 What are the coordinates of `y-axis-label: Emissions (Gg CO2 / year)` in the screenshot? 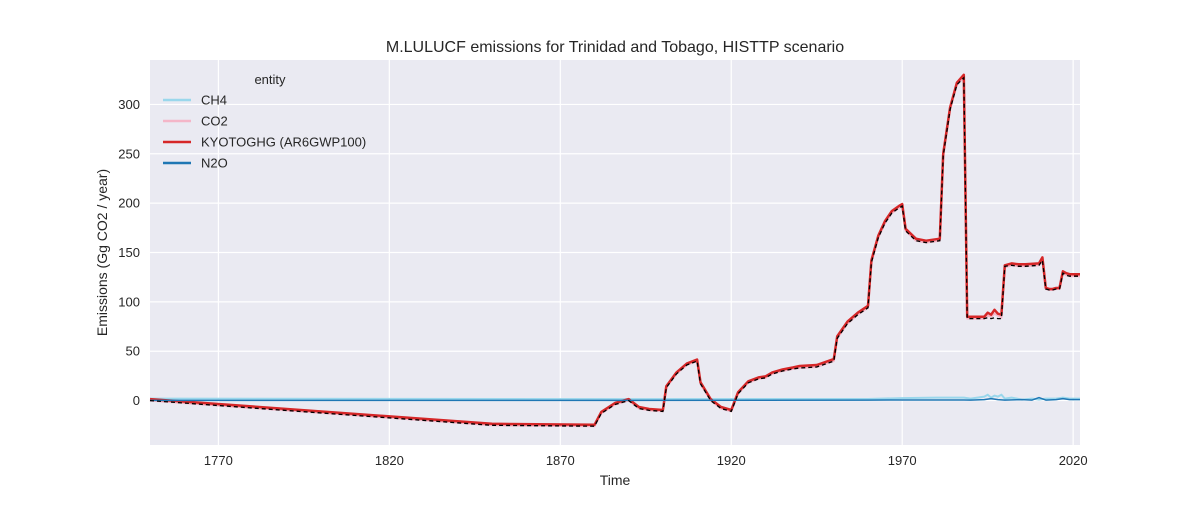 It's located at (102, 252).